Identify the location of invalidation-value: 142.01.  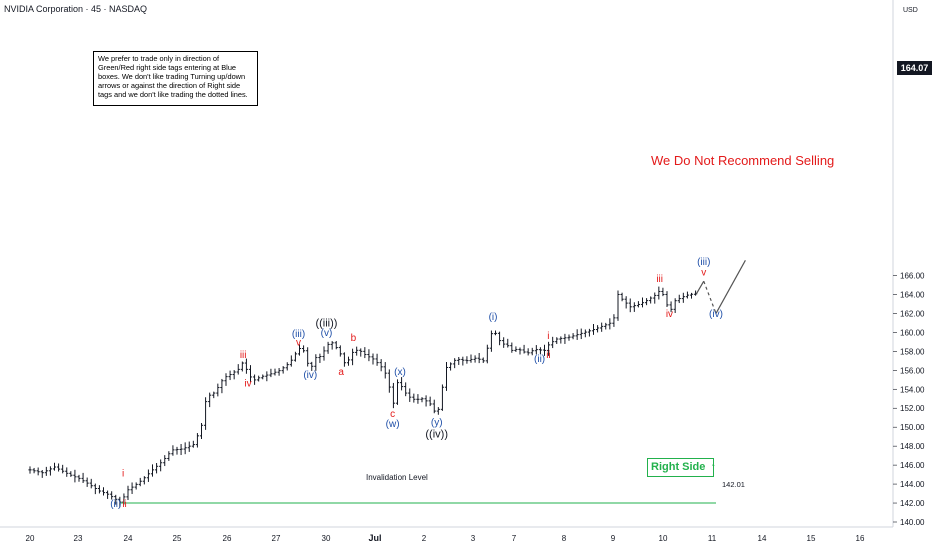
(733, 484).